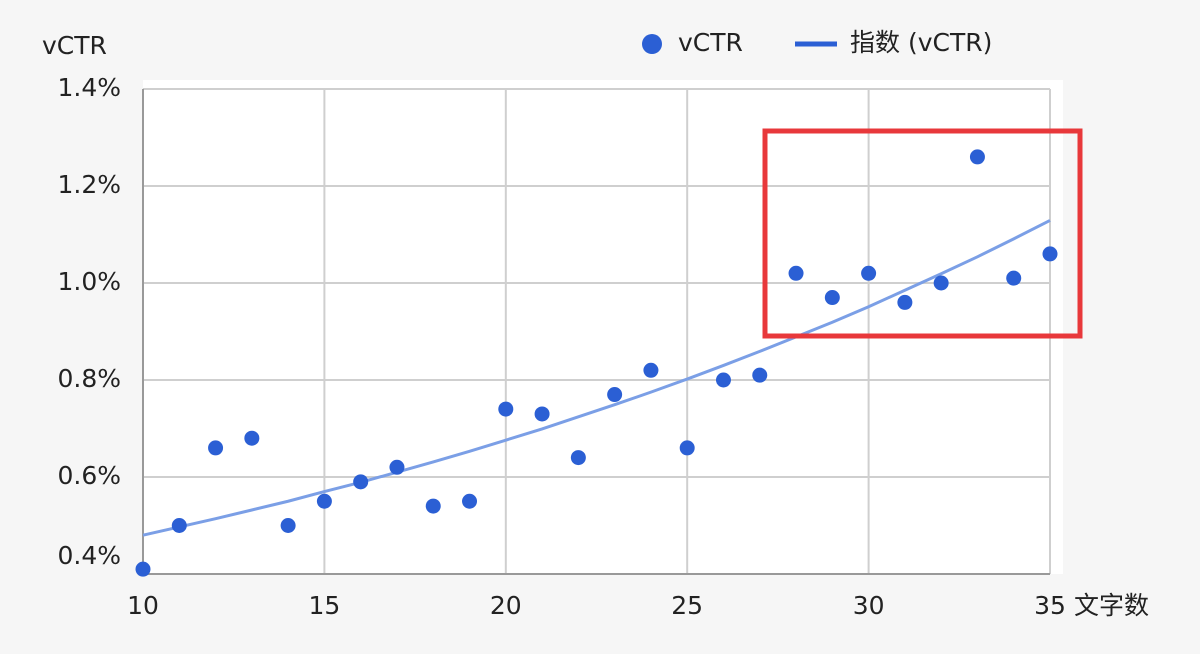 This screenshot has width=1200, height=654. I want to click on y-tick-label: 0.8%, so click(89, 378).